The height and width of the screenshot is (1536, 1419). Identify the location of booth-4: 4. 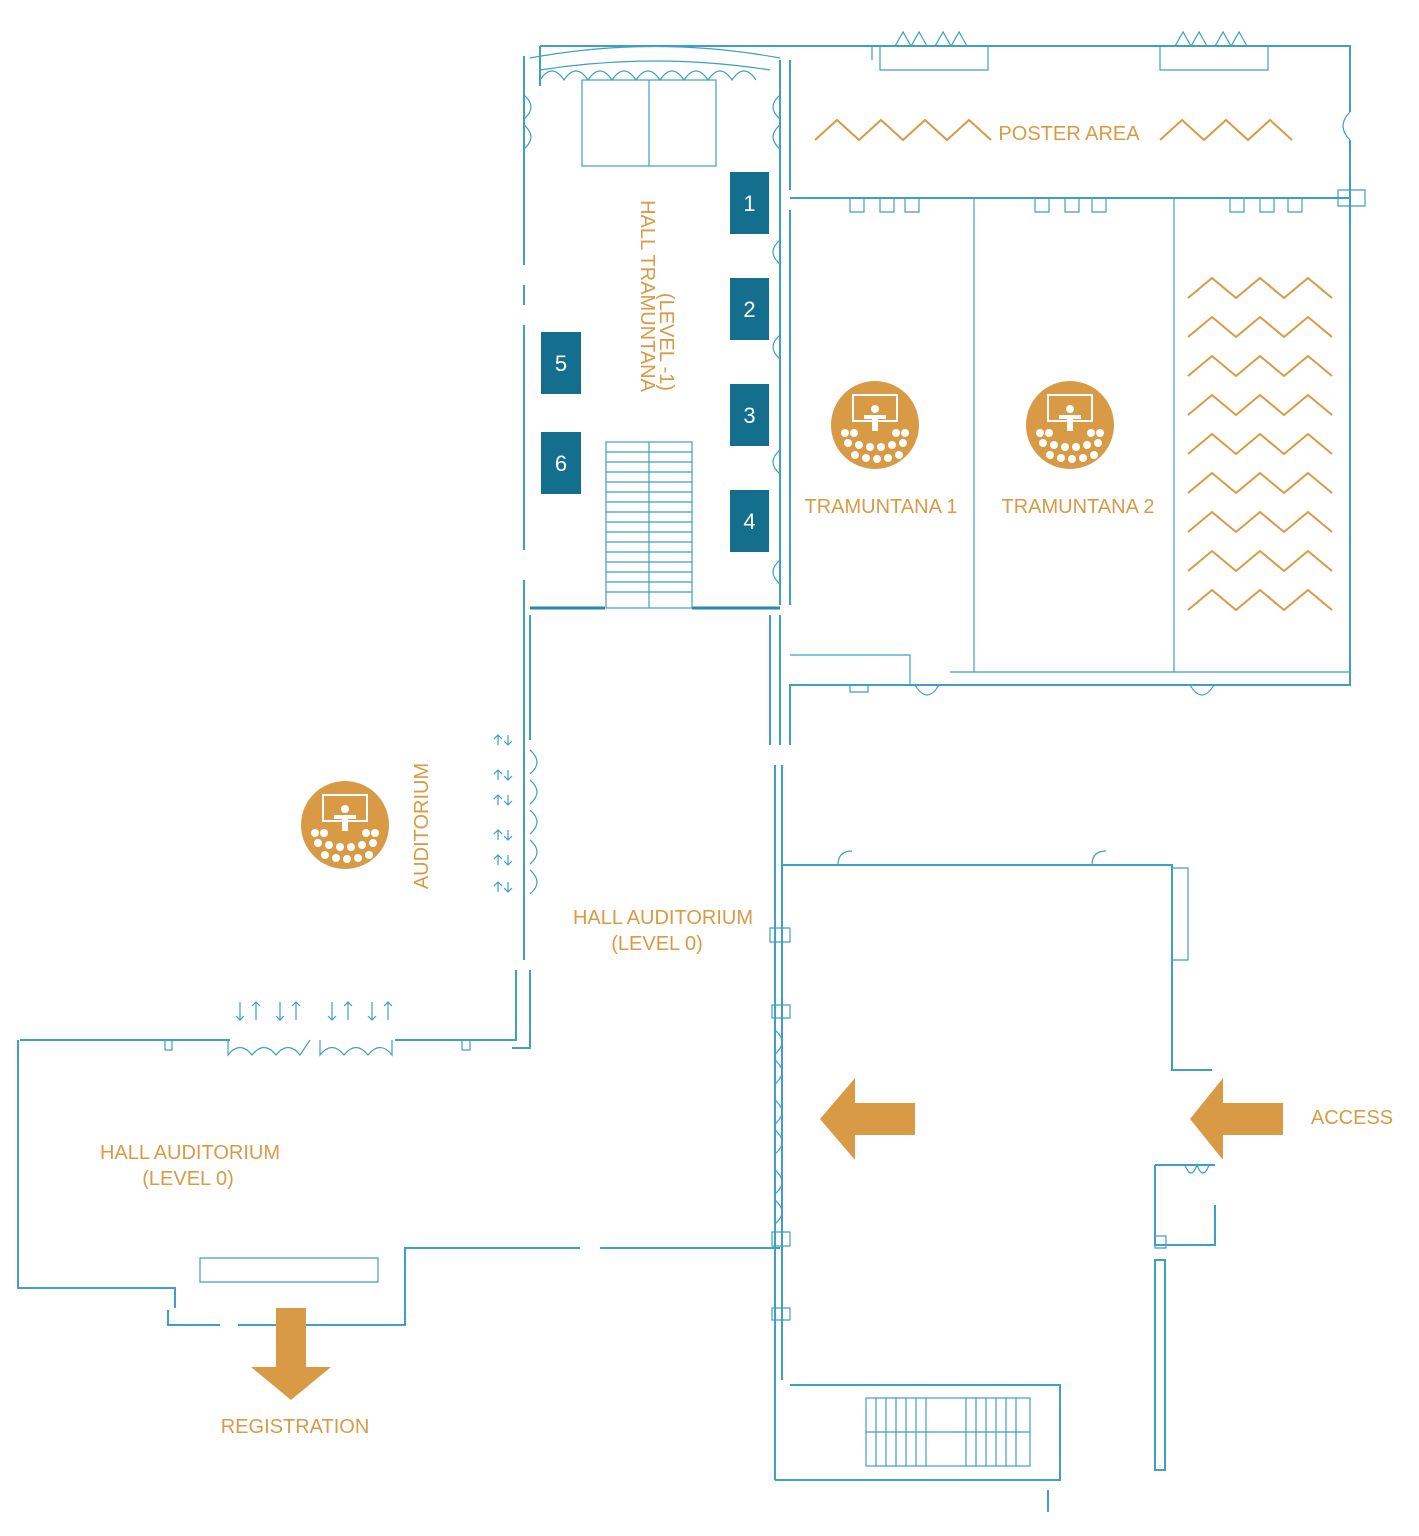
(749, 521).